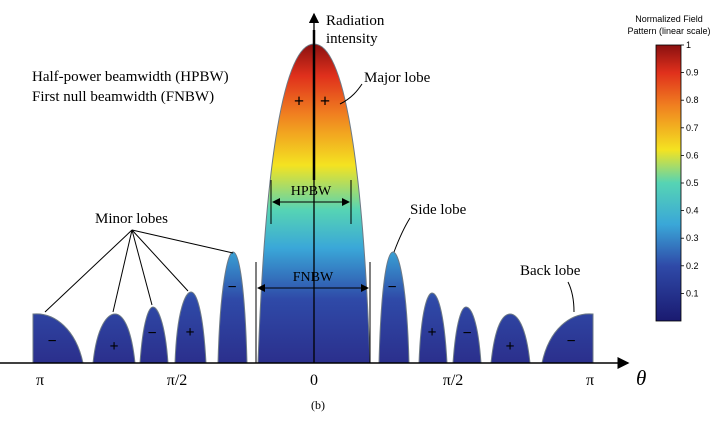 This screenshot has width=720, height=423. Describe the element at coordinates (131, 219) in the screenshot. I see `minor-lobes-label: Minor lobes` at that location.